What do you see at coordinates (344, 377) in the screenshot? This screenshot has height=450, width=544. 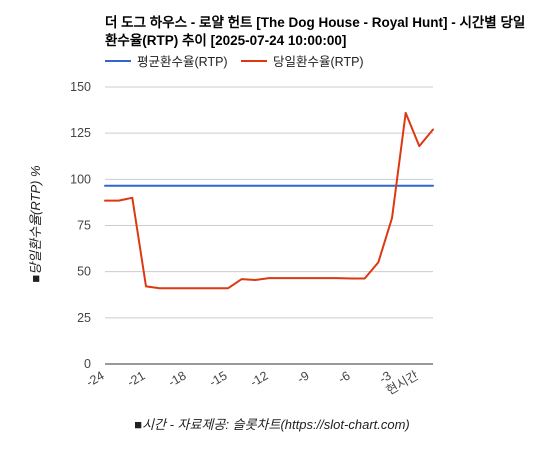 I see `x-tick-label: -6` at bounding box center [344, 377].